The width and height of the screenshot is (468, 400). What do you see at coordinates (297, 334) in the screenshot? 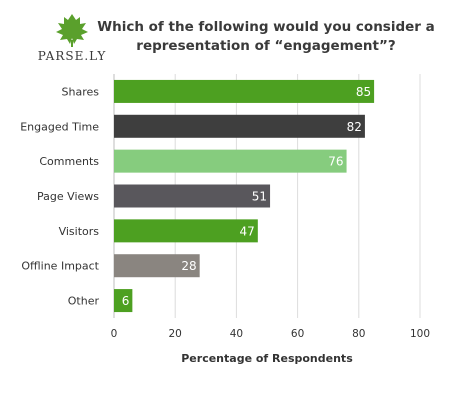
I see `x-tick-label: 60` at bounding box center [297, 334].